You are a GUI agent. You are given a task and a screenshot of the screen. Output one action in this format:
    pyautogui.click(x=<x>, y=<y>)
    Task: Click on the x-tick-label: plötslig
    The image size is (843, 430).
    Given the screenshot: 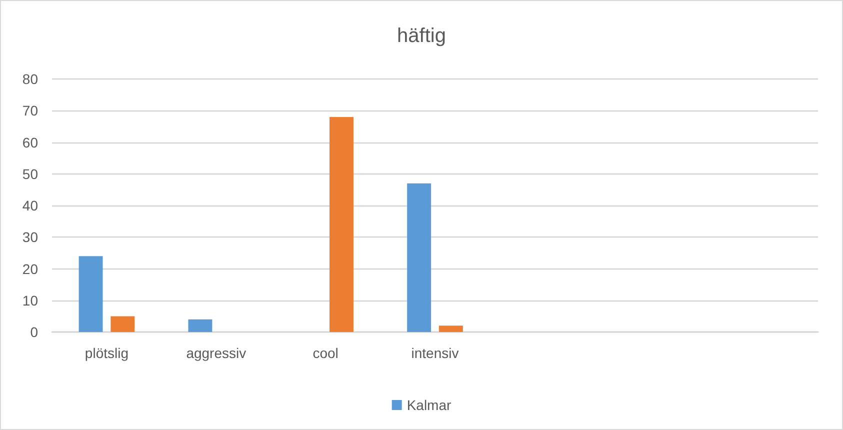 What is the action you would take?
    pyautogui.click(x=106, y=353)
    